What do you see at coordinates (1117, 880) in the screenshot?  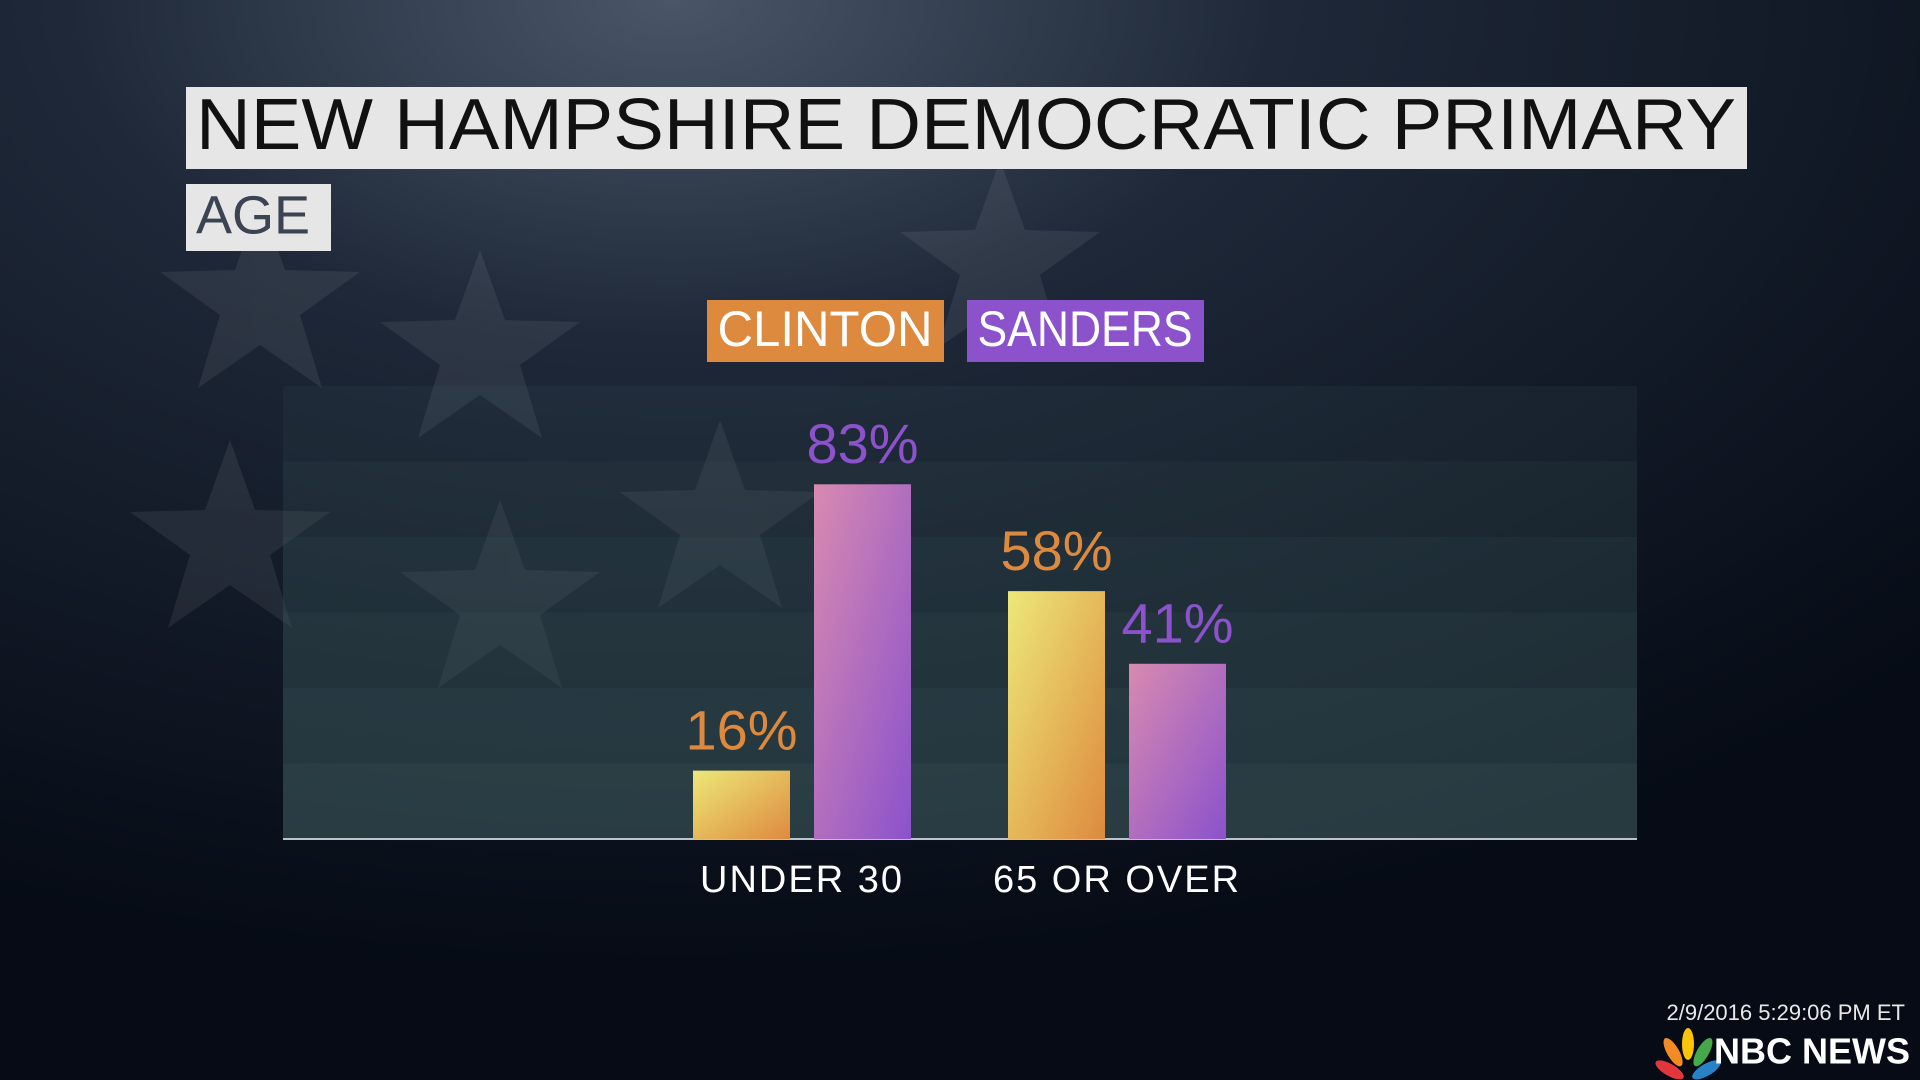 I see `x-tick-label: 65 OR OVER` at bounding box center [1117, 880].